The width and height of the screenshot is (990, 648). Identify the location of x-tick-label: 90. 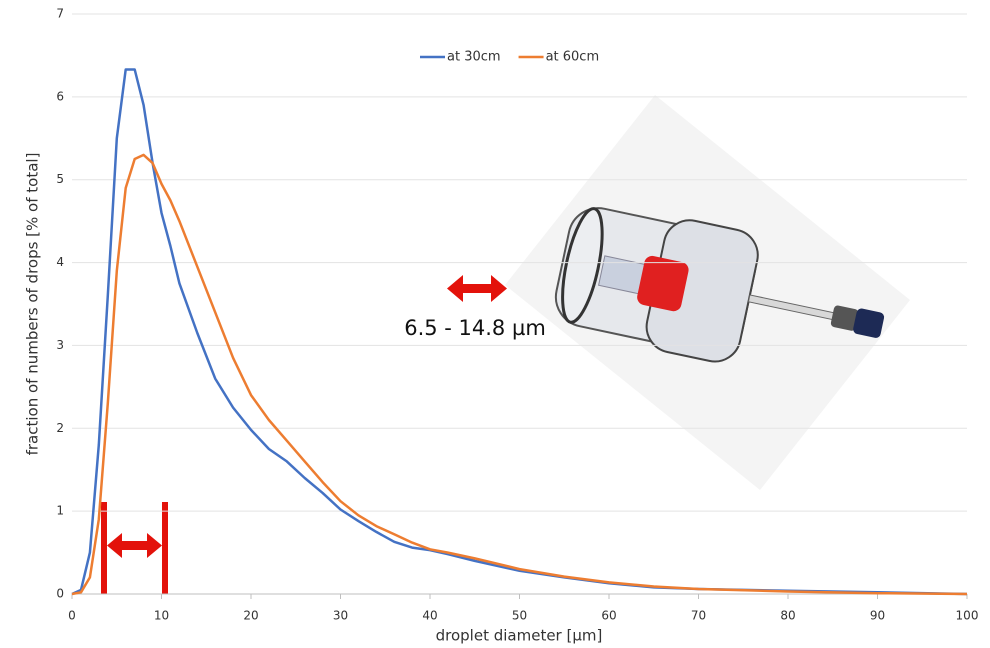
(877, 616).